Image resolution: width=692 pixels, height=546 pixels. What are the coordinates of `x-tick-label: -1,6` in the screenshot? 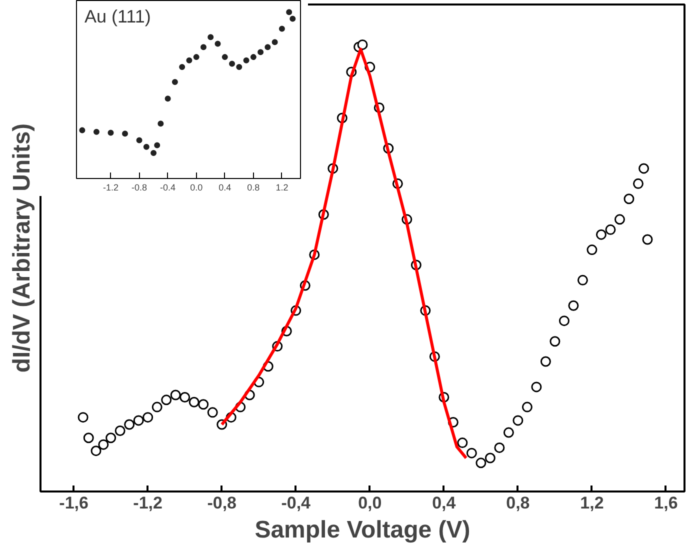 It's located at (73, 503).